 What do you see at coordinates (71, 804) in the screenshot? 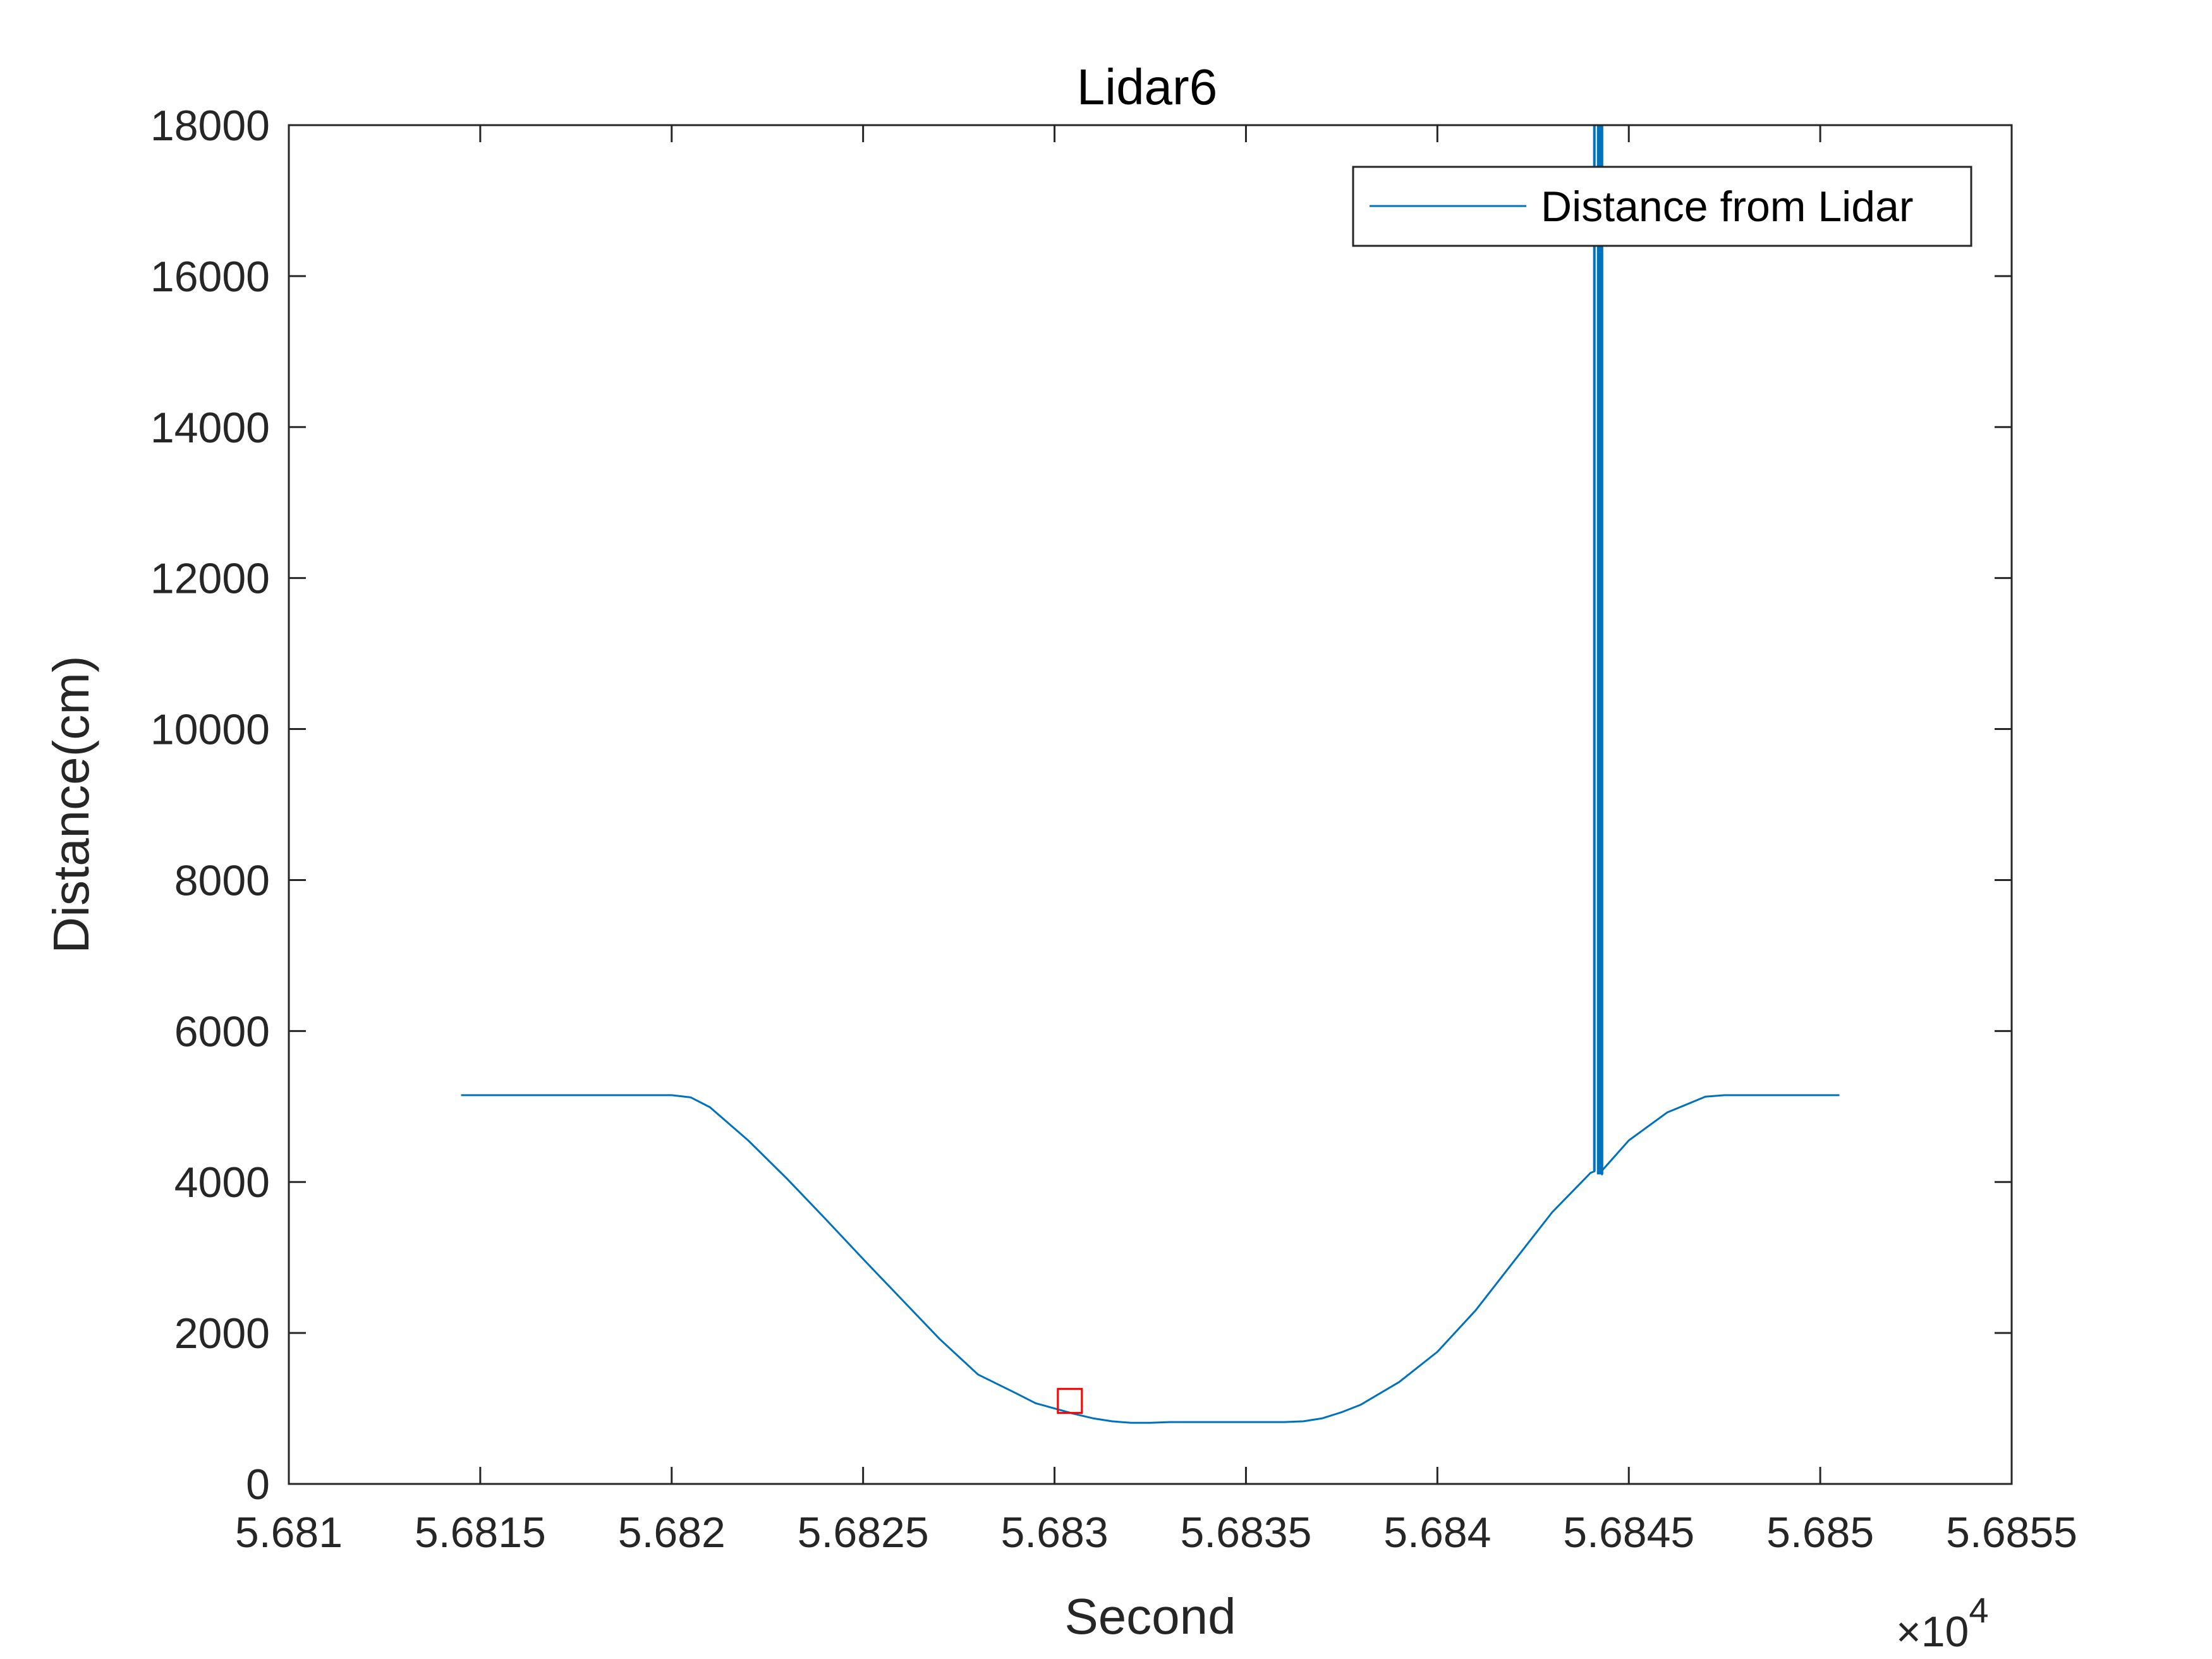
I see `y-axis-label: Distance(cm)` at bounding box center [71, 804].